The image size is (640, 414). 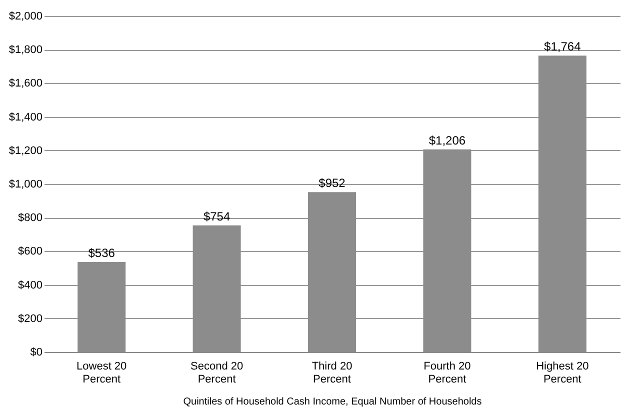 What do you see at coordinates (25, 117) in the screenshot?
I see `y-tick-label: $1,400` at bounding box center [25, 117].